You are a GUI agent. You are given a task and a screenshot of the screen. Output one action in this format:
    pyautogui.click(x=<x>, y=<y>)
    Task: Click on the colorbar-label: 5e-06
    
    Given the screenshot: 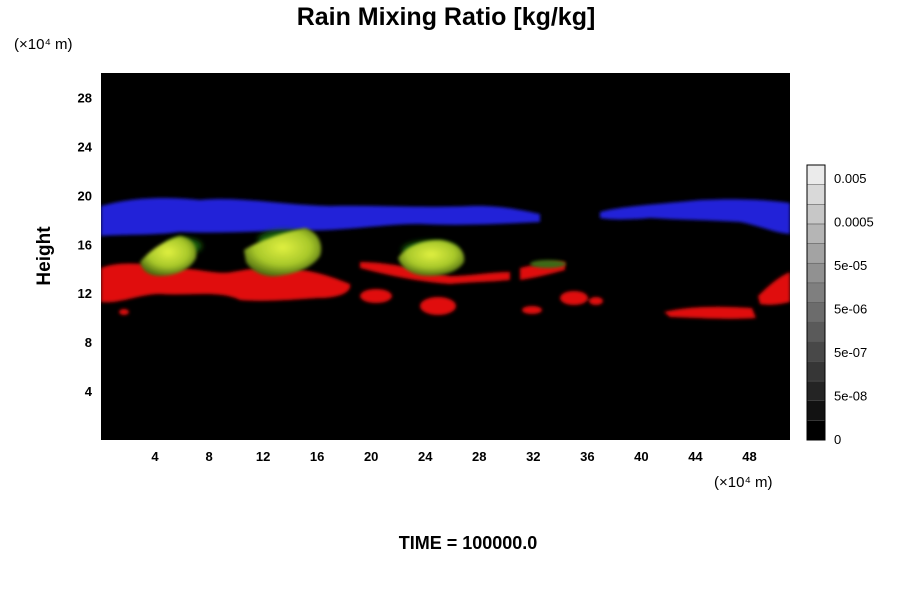 What is the action you would take?
    pyautogui.click(x=850, y=309)
    